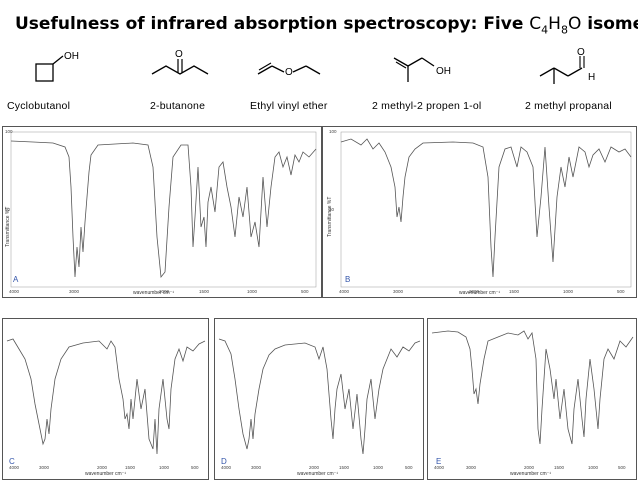 The image size is (638, 480). Describe the element at coordinates (314, 467) in the screenshot. I see `spectrum-d-tick-2000: 2000` at that location.